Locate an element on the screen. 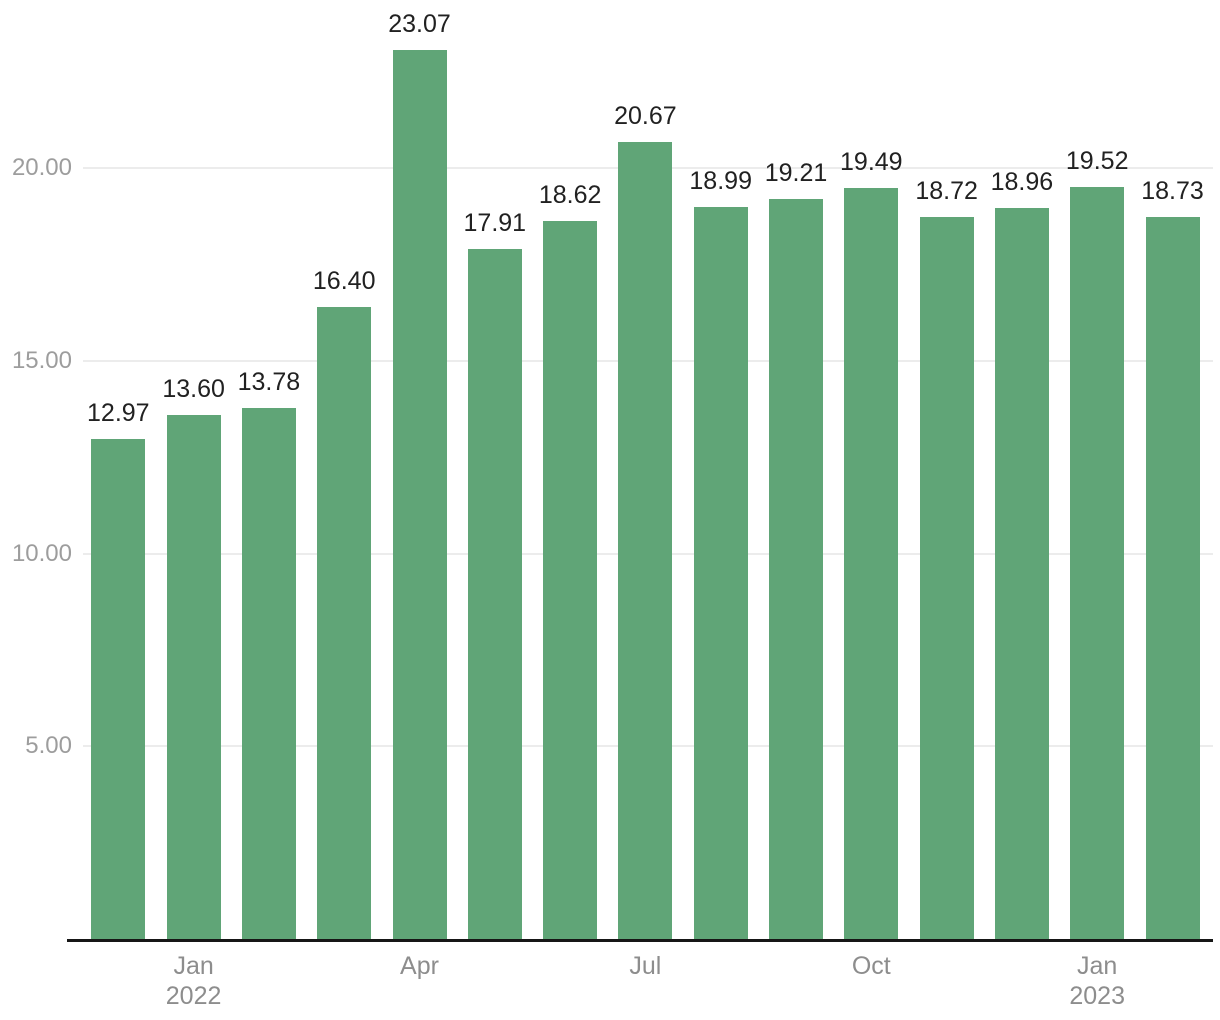 This screenshot has height=1020, width=1220. x-axis-tick-label: Oct is located at coordinates (871, 966).